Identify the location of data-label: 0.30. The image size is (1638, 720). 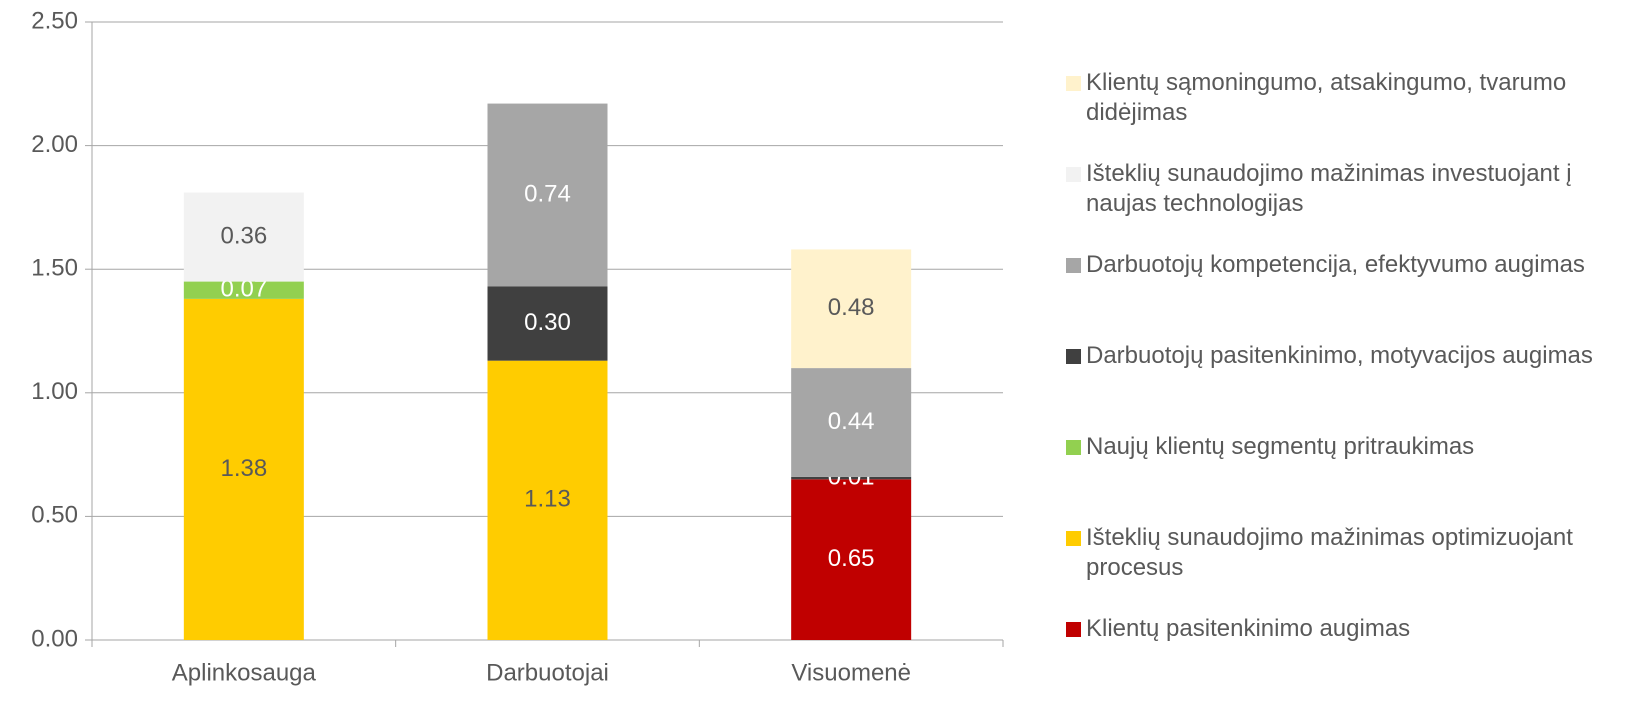
(547, 322).